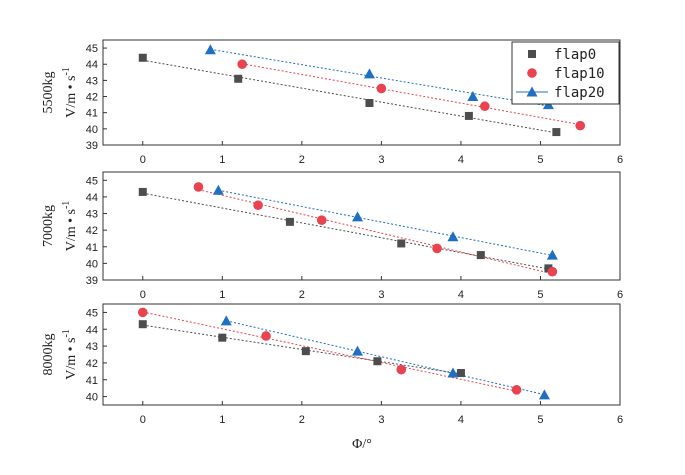 Image resolution: width=685 pixels, height=475 pixels. What do you see at coordinates (48, 355) in the screenshot?
I see `row-label: 8000kg` at bounding box center [48, 355].